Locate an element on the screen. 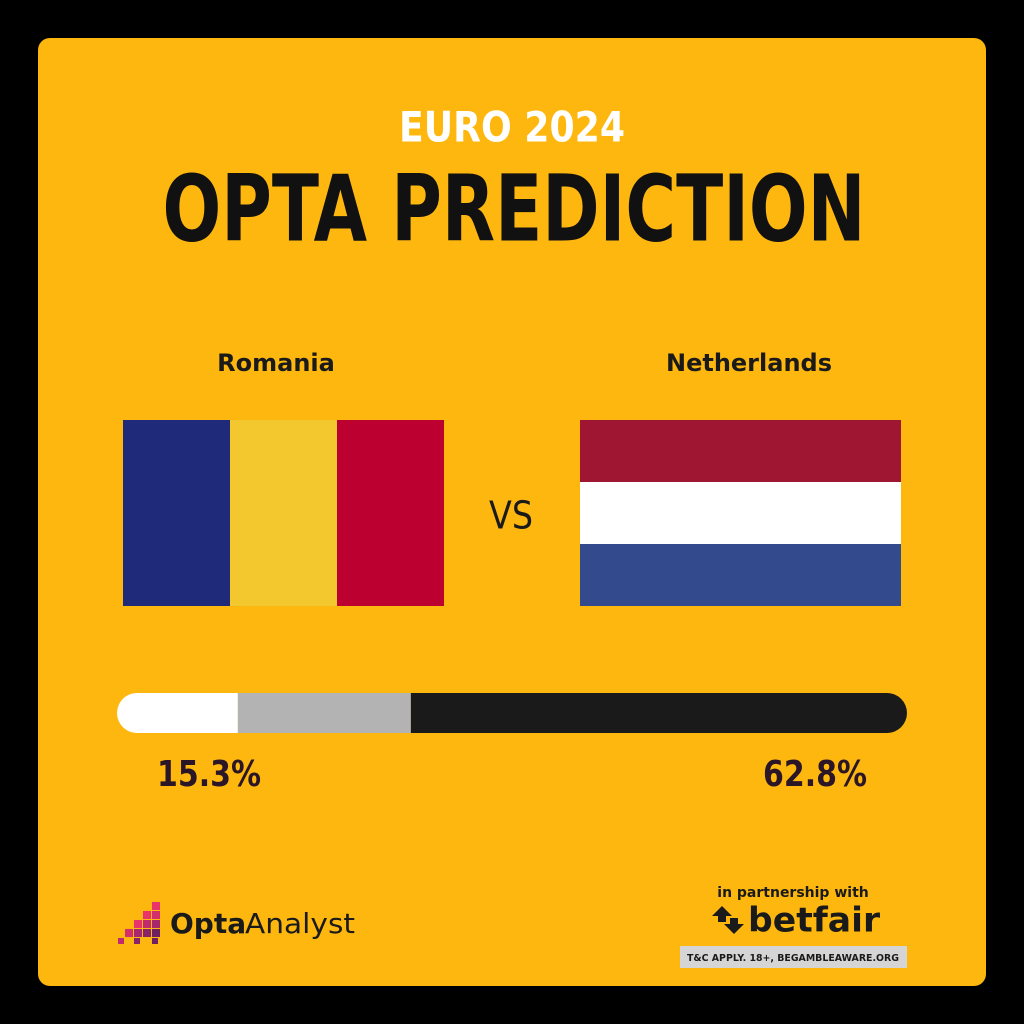 This screenshot has width=1024, height=1024. vs-label: VS is located at coordinates (511, 516).